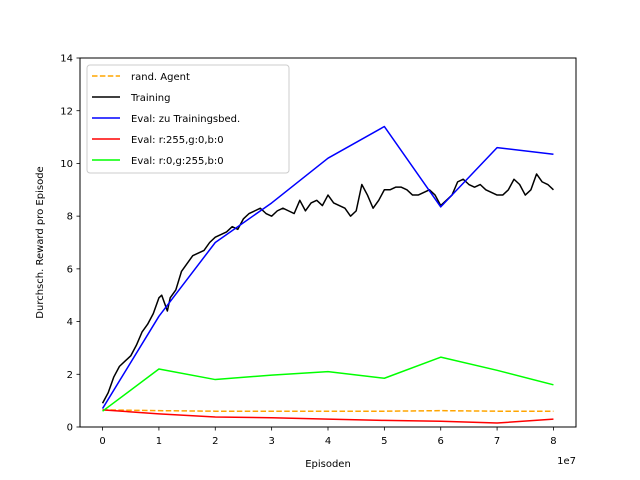  What do you see at coordinates (328, 441) in the screenshot?
I see `x-tick-label: 4` at bounding box center [328, 441].